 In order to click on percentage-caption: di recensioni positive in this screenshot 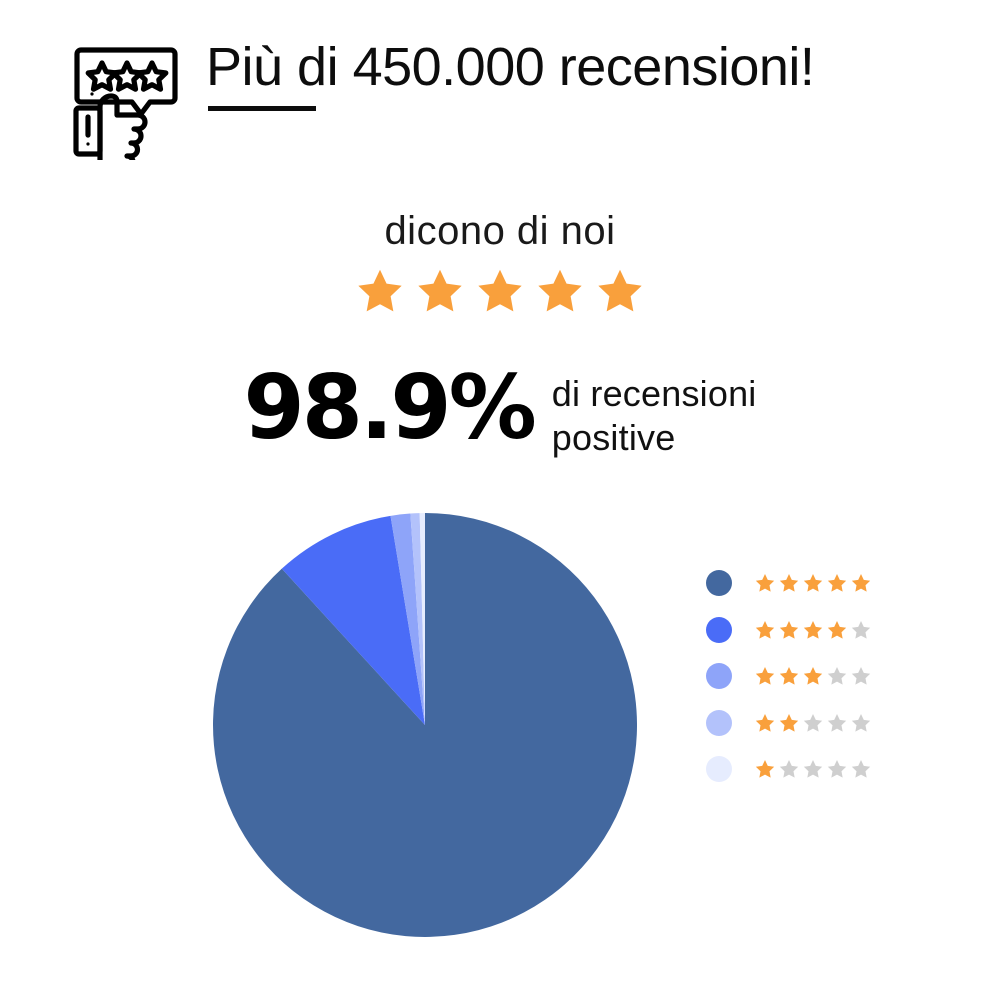, I will do `click(654, 416)`.